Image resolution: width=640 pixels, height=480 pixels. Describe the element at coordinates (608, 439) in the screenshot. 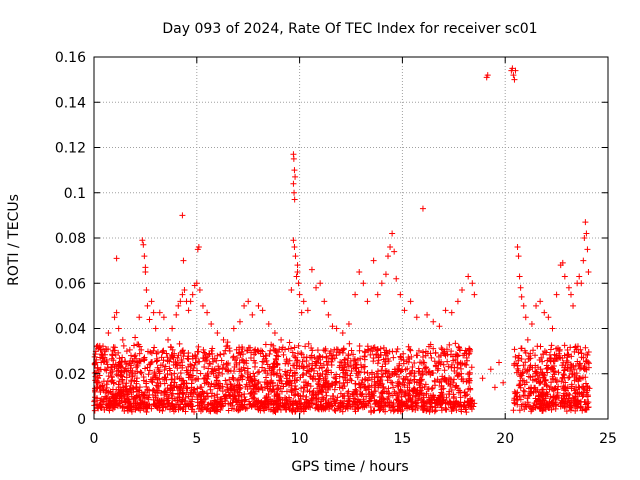

I see `x-tick-label: 25` at that location.